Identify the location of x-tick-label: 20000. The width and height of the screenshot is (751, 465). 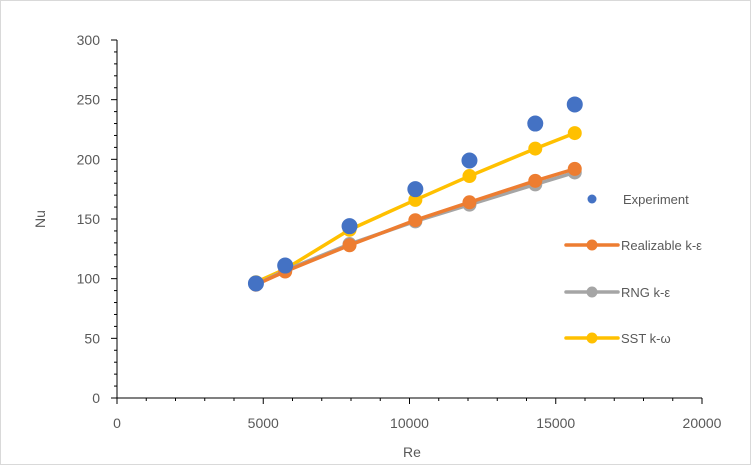
(702, 423).